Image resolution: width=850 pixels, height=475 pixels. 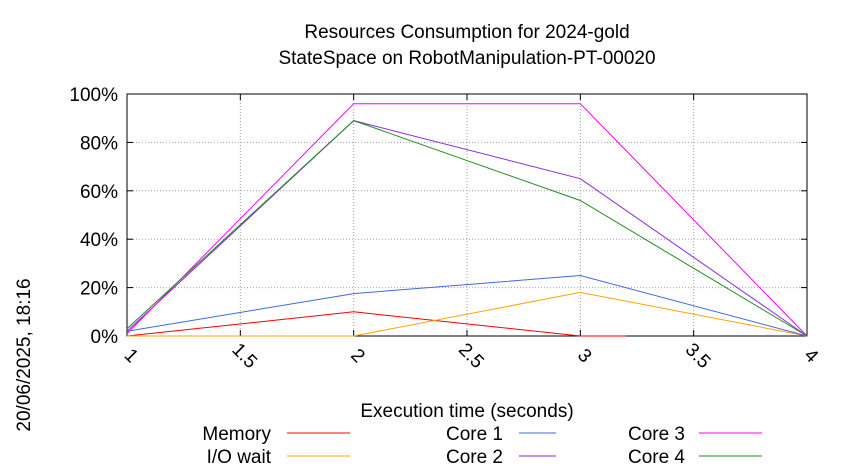 I want to click on y-tick-label: 0%, so click(x=105, y=337).